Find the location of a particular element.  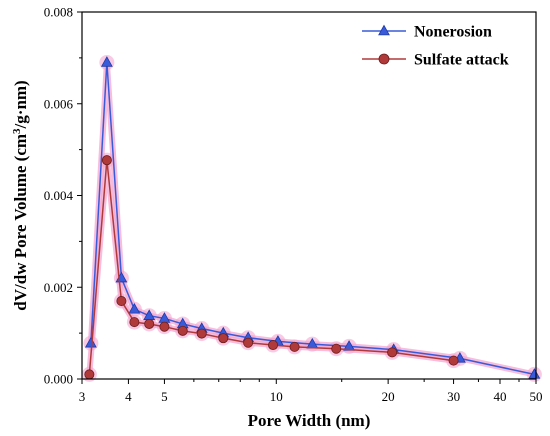

x-tick-label: 10 is located at coordinates (276, 396).